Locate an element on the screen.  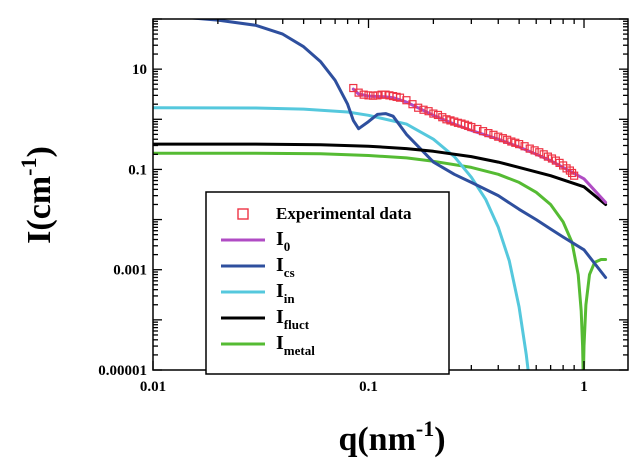
legend-item-Ics: Ics is located at coordinates (258, 267).